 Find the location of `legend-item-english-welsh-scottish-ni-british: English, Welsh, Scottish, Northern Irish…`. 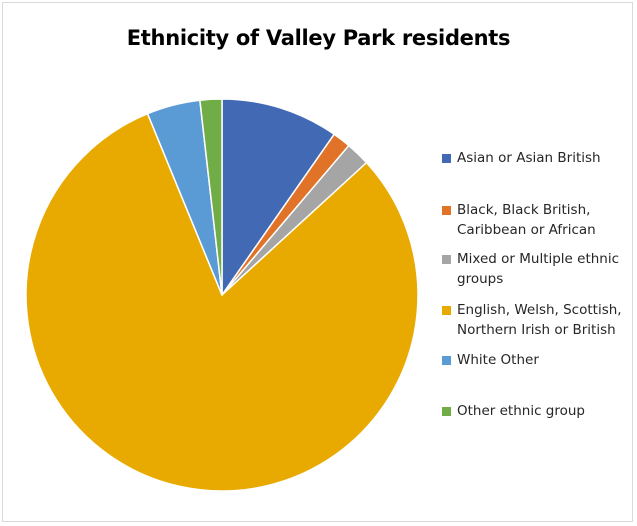

legend-item-english-welsh-scottish-ni-british: English, Welsh, Scottish, Northern Irish… is located at coordinates (537, 320).